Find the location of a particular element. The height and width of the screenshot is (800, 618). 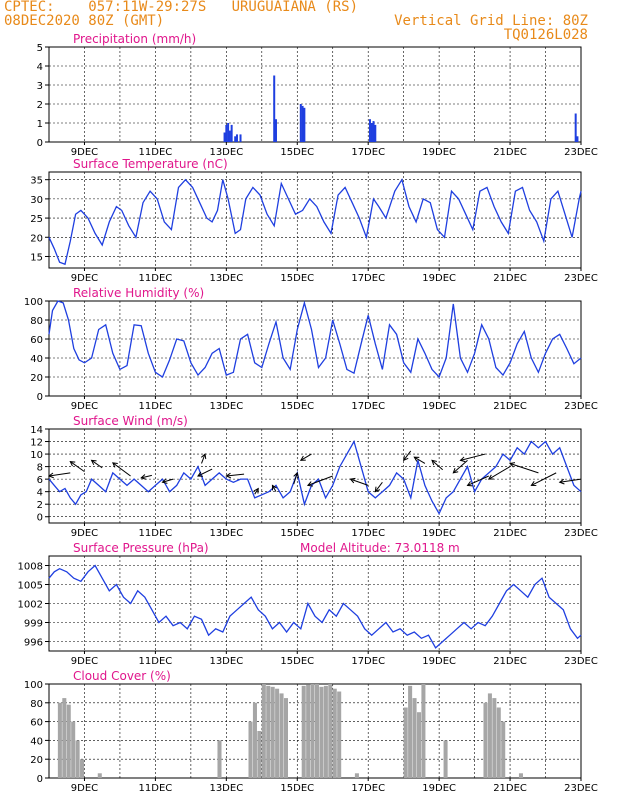

rh-ytick-label: 20 is located at coordinates (36, 378).